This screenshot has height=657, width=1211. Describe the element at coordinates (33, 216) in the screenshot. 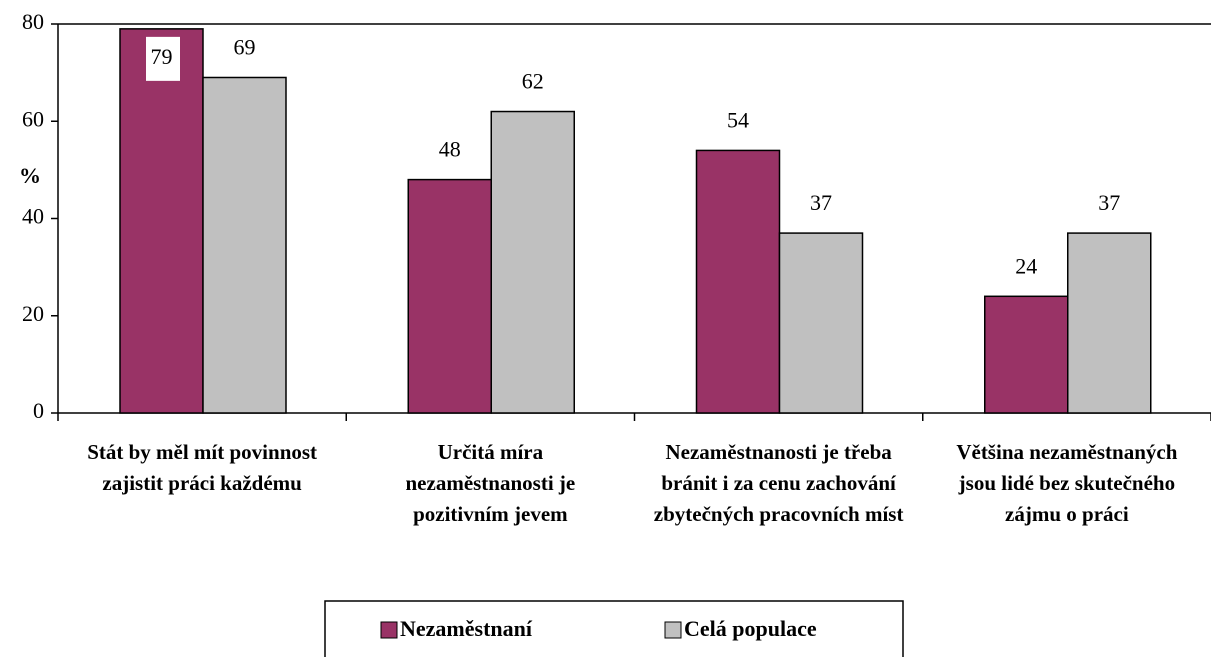

I see `y-tick-label: 40` at that location.